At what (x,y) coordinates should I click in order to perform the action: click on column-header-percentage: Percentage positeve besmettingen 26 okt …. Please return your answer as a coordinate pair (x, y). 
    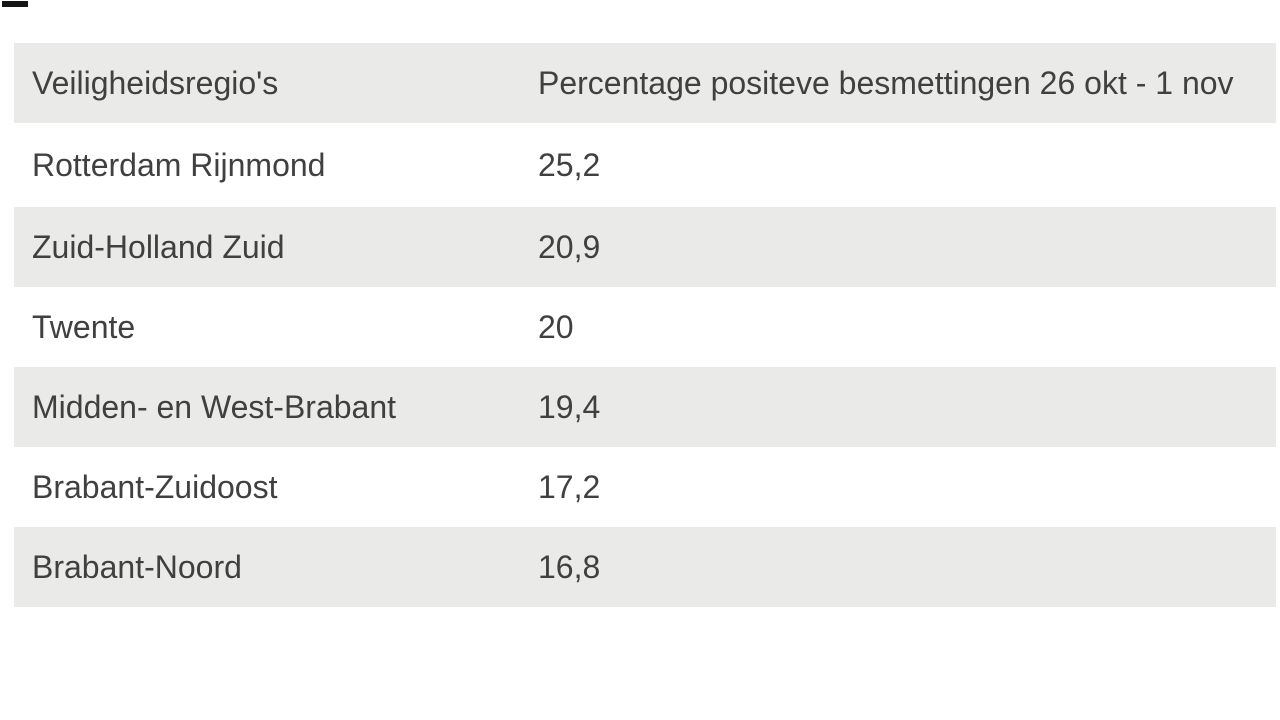
    Looking at the image, I should click on (886, 82).